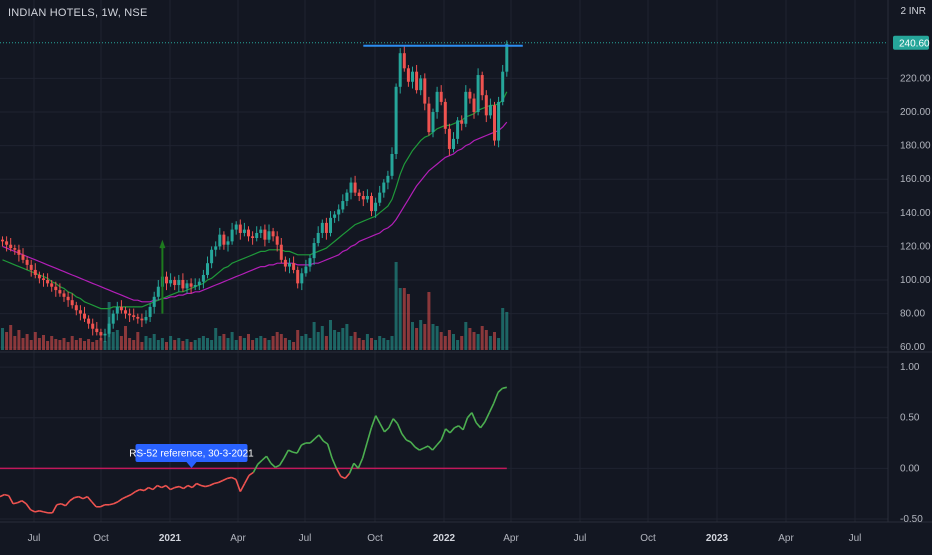 Image resolution: width=932 pixels, height=555 pixels. Describe the element at coordinates (915, 179) in the screenshot. I see `price-tick-label: 160.00` at that location.